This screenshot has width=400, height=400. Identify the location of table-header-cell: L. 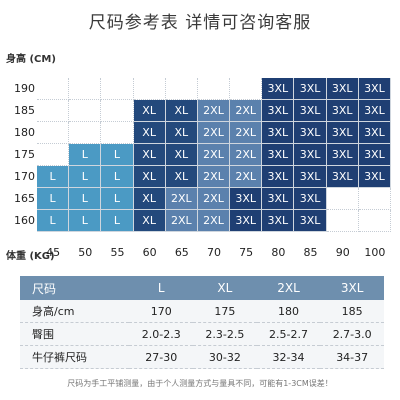
(161, 288).